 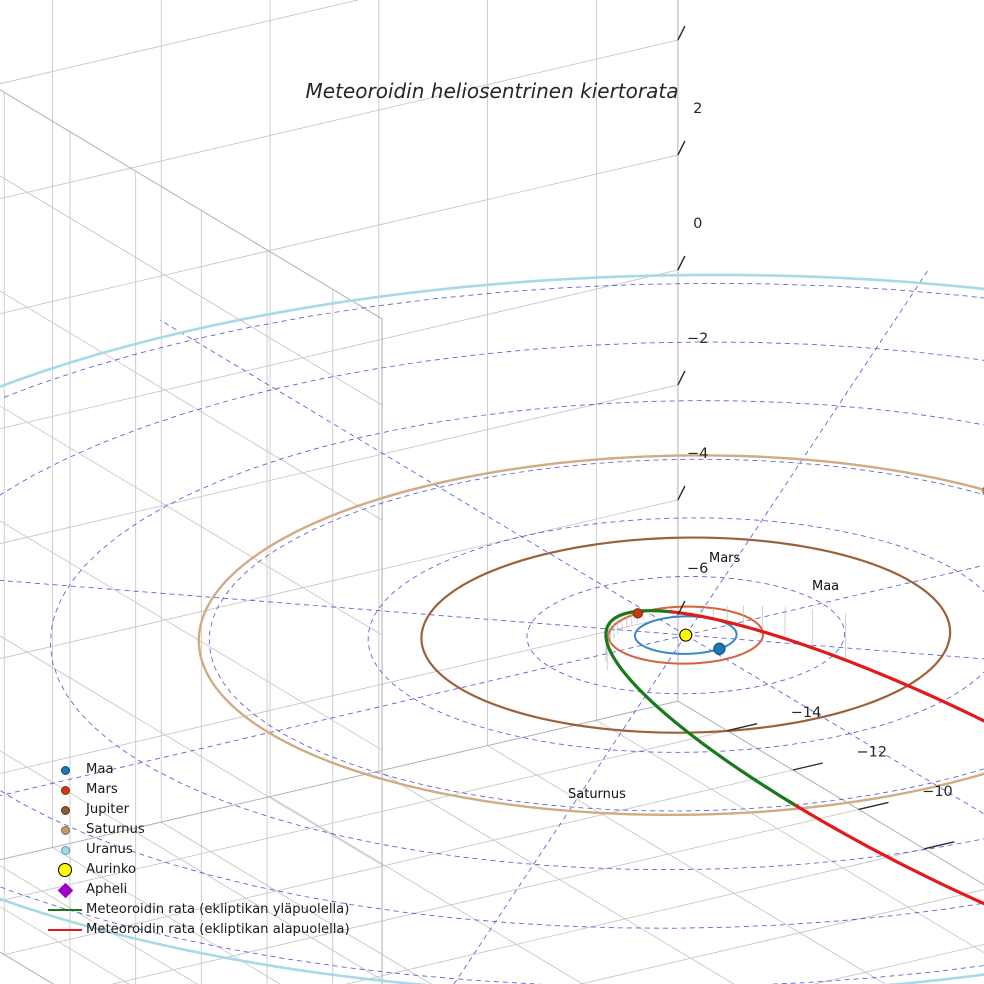 I want to click on planet-orbit-jupiter, so click(x=686, y=635).